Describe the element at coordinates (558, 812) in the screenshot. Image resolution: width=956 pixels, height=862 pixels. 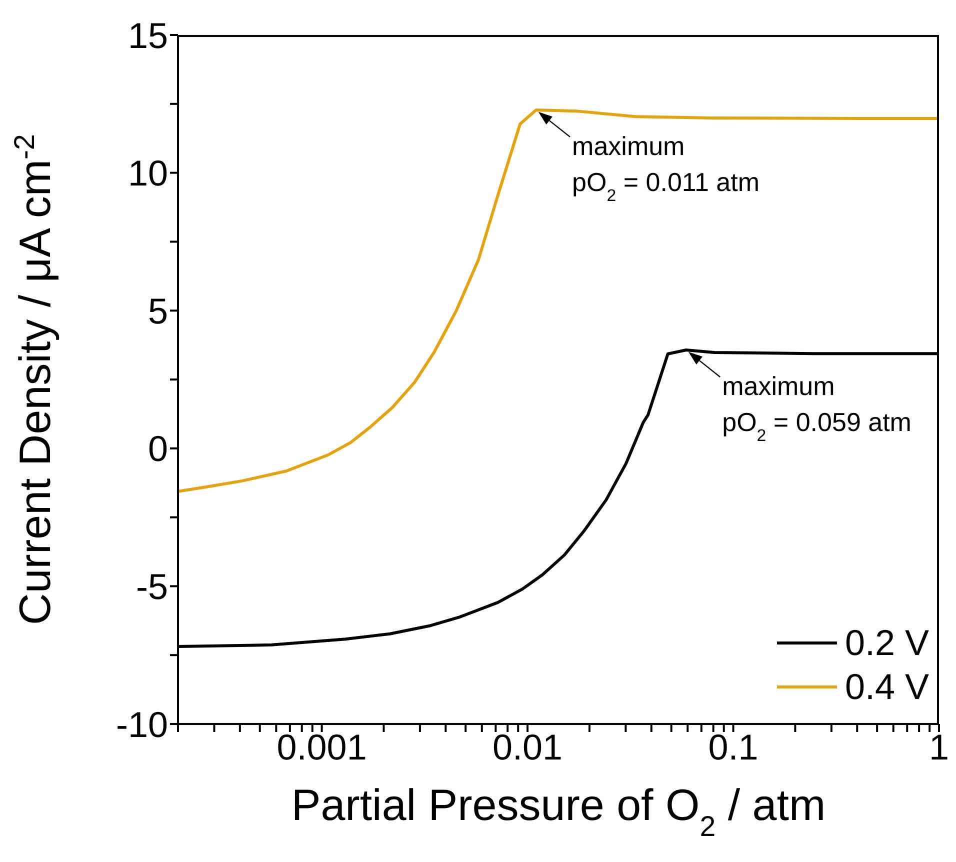
I see `x-axis-title: Partial Pressure of O$_{2}$ / atm` at that location.